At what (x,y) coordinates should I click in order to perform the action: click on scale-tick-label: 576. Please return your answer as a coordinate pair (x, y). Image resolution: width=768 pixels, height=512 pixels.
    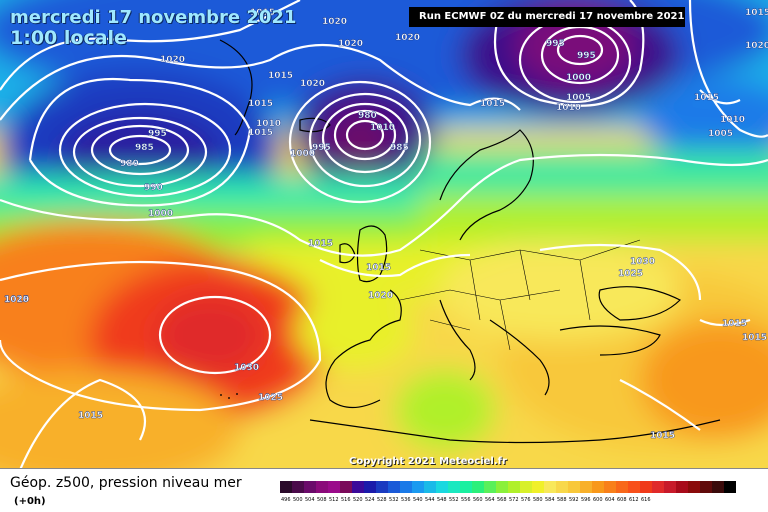
    Looking at the image, I should click on (526, 500).